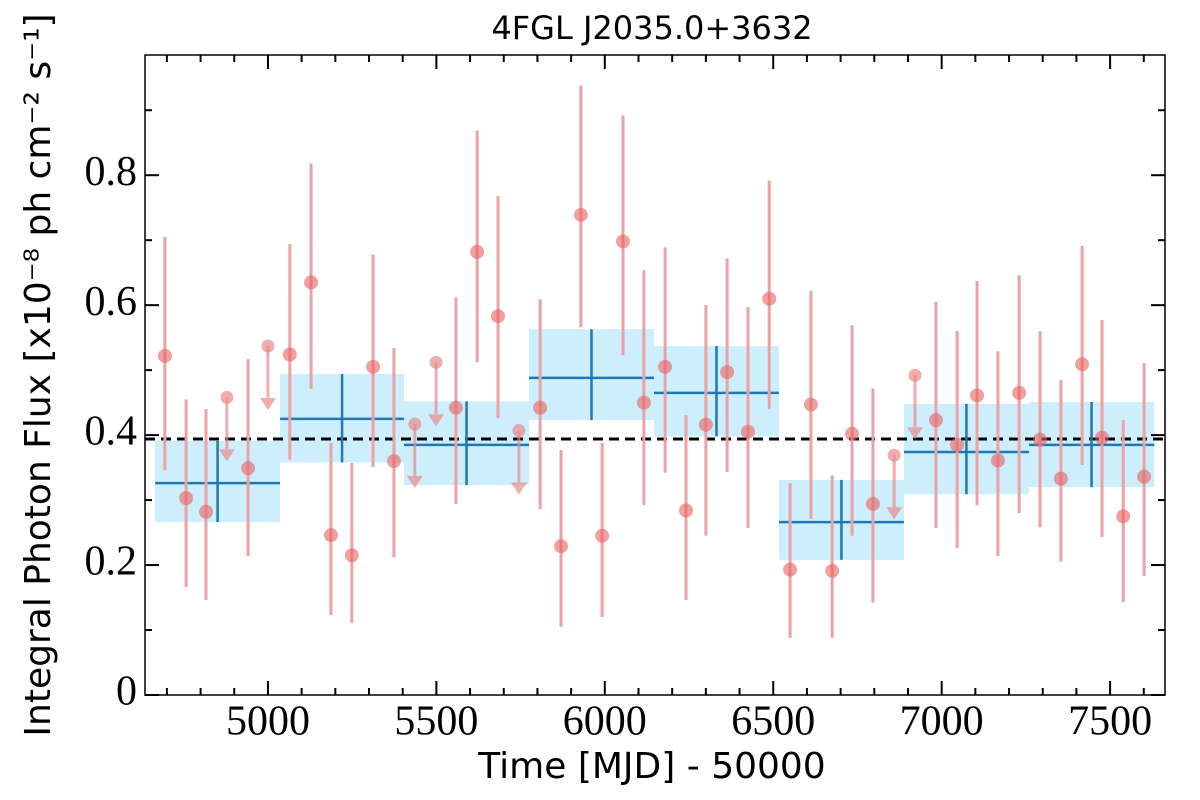  I want to click on x-tick-label: 5500, so click(436, 722).